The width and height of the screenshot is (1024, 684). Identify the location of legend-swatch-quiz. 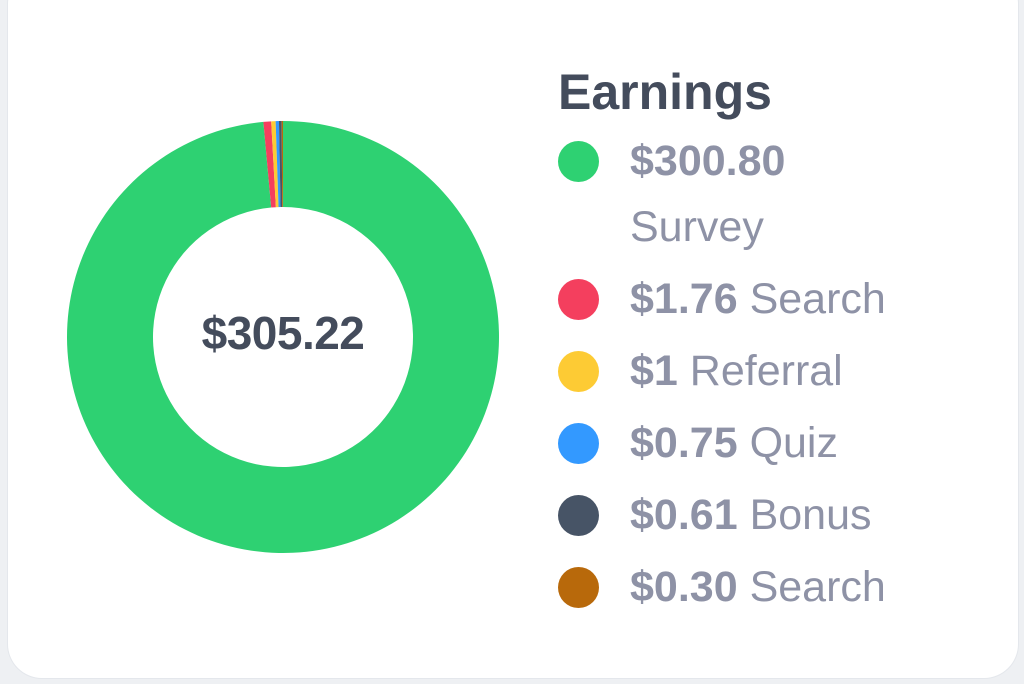
(578, 443).